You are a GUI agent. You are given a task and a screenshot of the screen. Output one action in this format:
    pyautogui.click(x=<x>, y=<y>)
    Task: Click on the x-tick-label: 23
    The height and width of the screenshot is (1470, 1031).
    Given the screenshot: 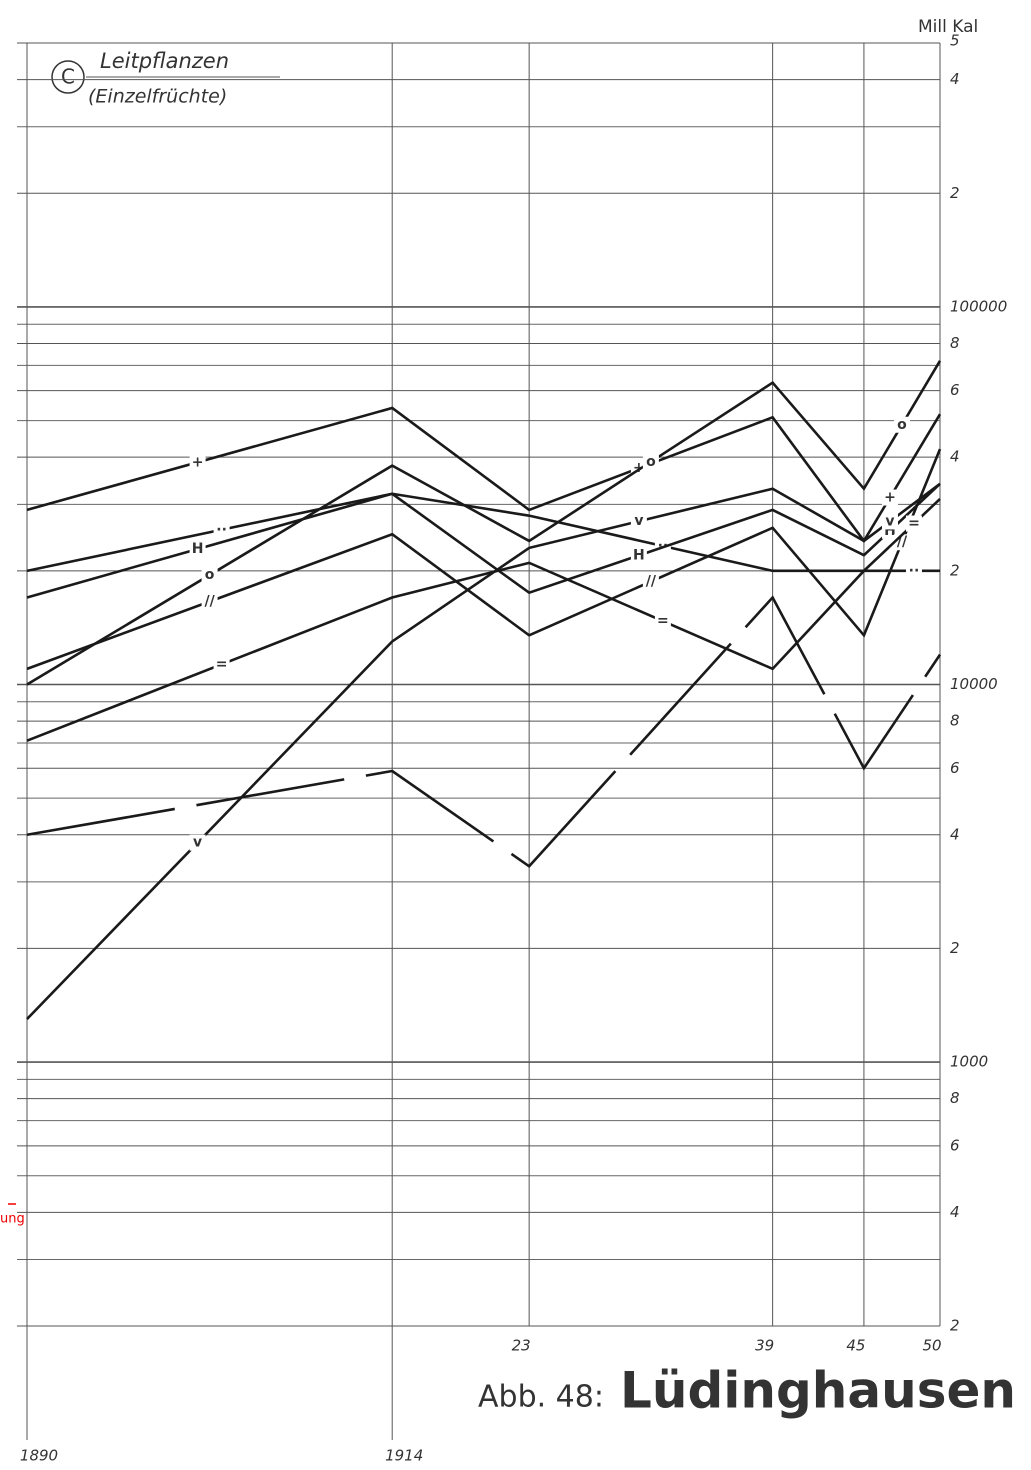 What is the action you would take?
    pyautogui.click(x=521, y=1346)
    